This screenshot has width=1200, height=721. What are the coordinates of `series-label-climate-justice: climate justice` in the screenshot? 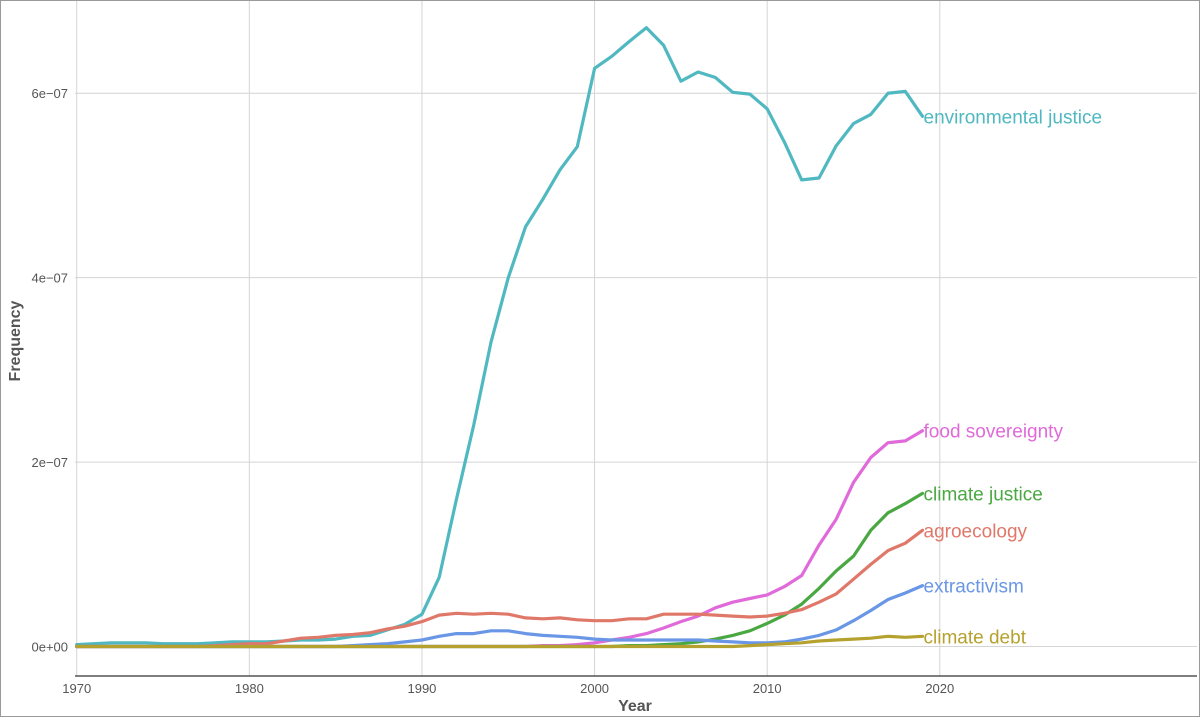 It's located at (983, 494).